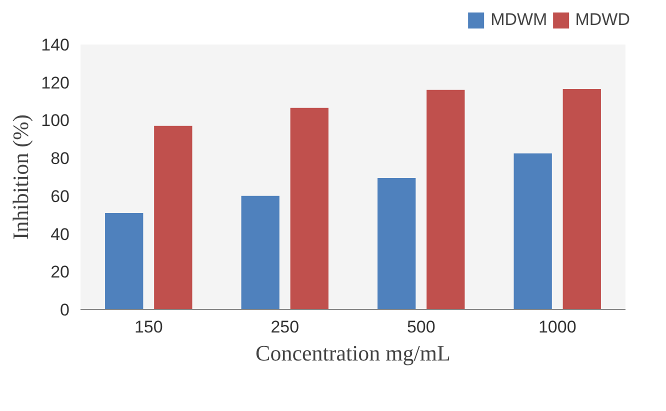 This screenshot has height=411, width=666. I want to click on y-tick-label: 20, so click(60, 272).